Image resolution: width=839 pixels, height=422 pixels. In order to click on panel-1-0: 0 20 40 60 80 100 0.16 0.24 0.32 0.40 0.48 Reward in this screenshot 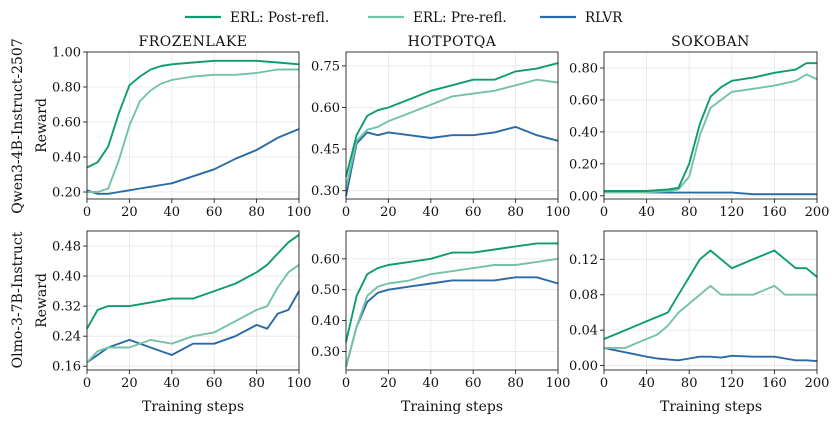, I will do `click(173, 310)`.